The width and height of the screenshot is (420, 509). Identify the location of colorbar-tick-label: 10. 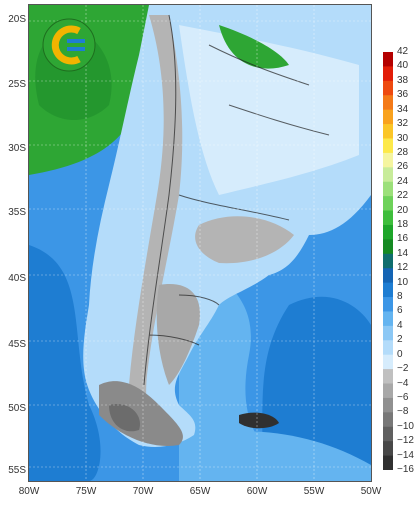
(403, 282).